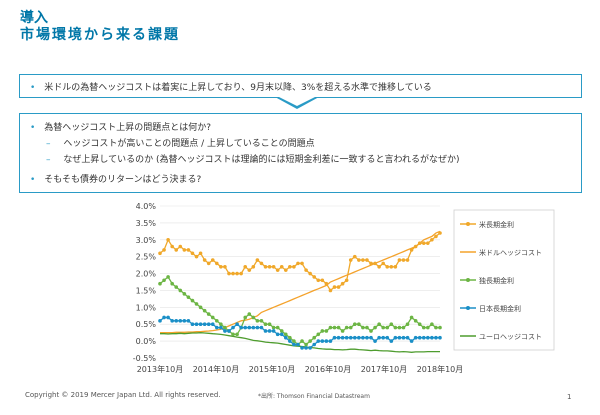 This screenshot has width=600, height=415. What do you see at coordinates (297, 101) in the screenshot?
I see `down-arrow-icon-inner` at bounding box center [297, 101].